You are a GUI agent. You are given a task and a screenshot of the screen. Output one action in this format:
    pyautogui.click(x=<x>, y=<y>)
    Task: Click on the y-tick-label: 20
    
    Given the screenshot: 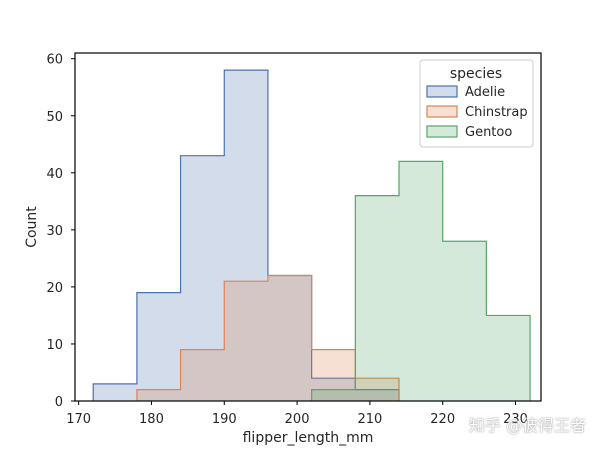 What is the action you would take?
    pyautogui.click(x=54, y=288)
    